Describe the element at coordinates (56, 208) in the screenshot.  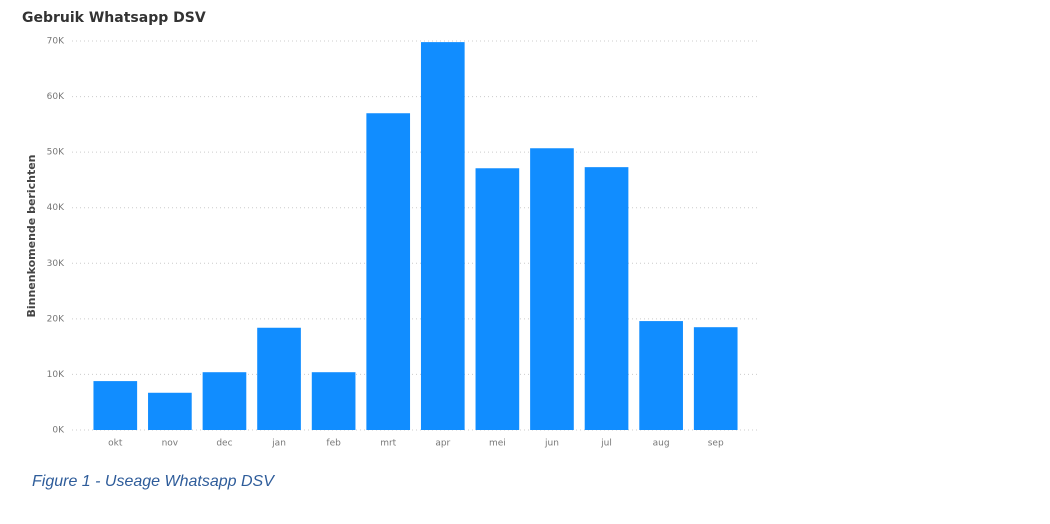
I see `y-tick-label: 40K` at that location.